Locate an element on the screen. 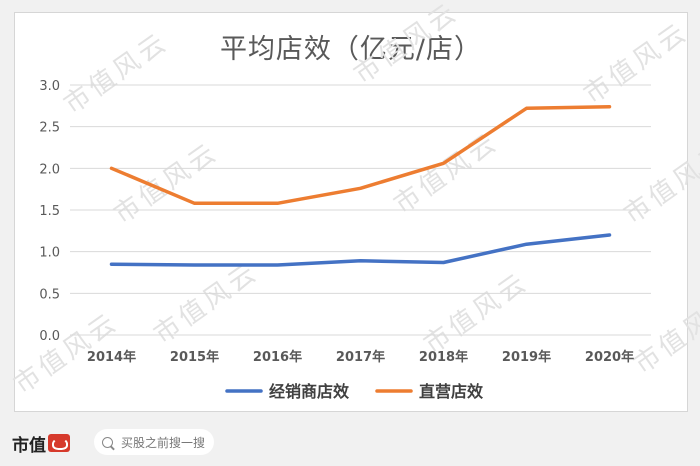 Image resolution: width=700 pixels, height=466 pixels. y-tick-label: 1.0 is located at coordinates (49, 253).